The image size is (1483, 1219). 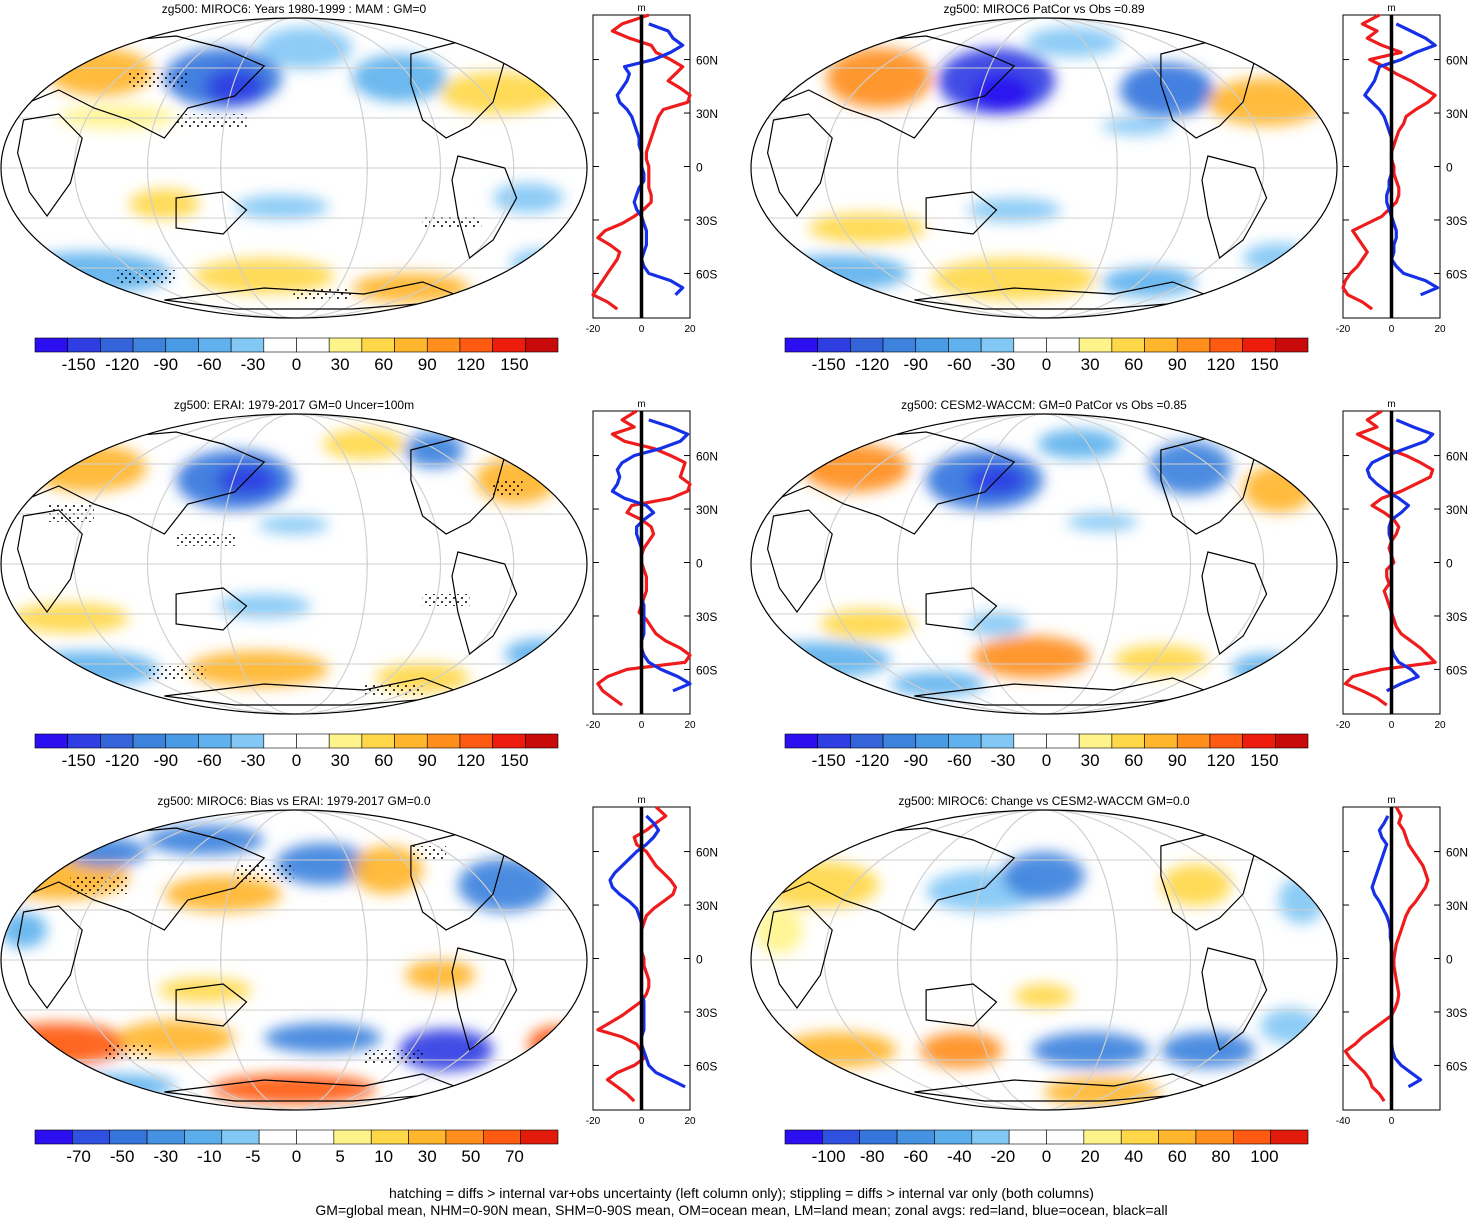 What do you see at coordinates (1264, 1156) in the screenshot?
I see `colorbar-label: 100` at bounding box center [1264, 1156].